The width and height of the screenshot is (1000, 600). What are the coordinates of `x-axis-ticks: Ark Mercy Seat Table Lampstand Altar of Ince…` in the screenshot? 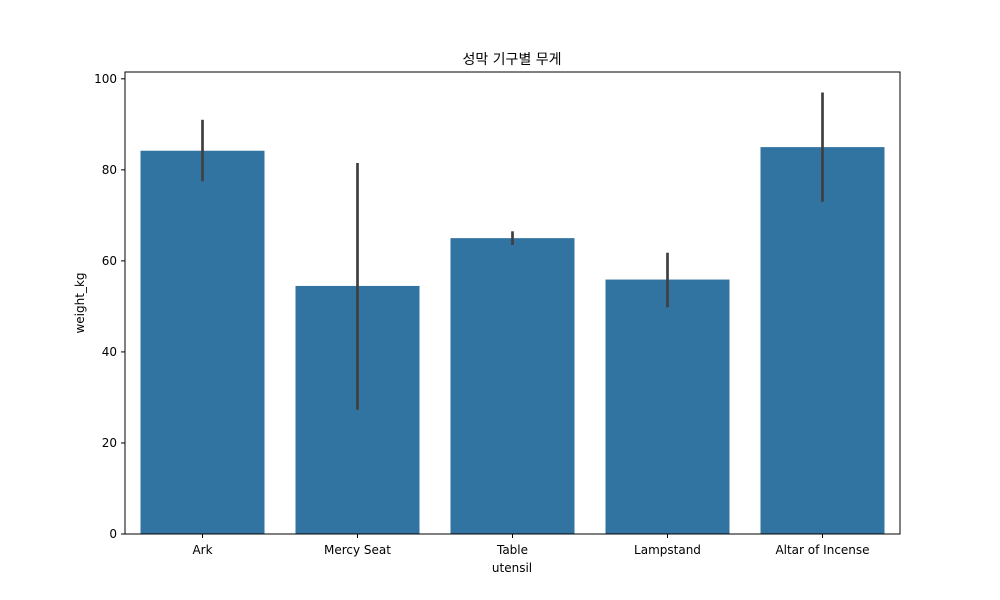 It's located at (531, 545).